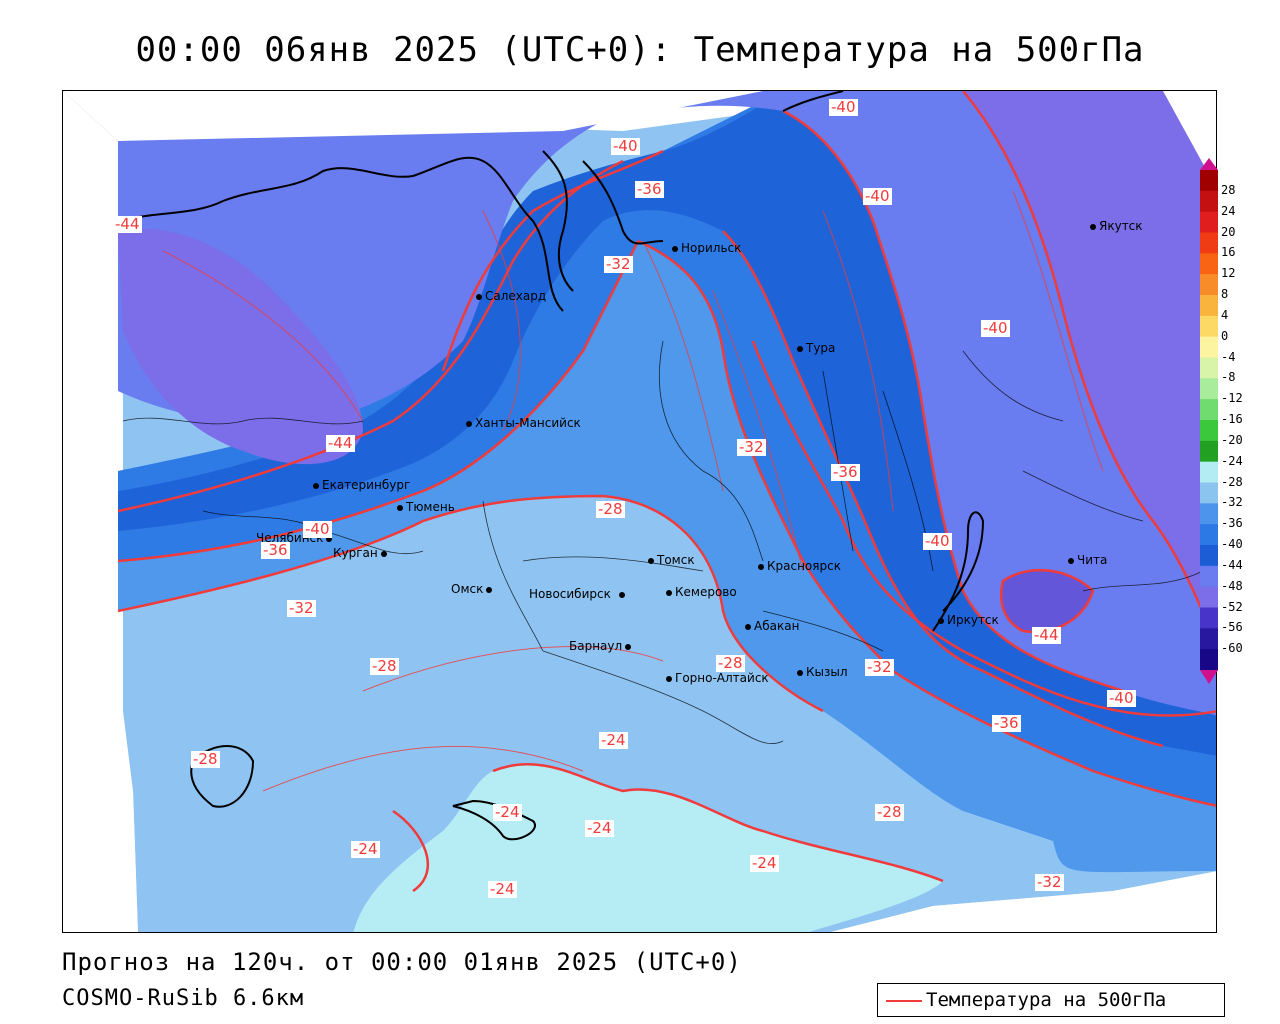  I want to click on scale-tick-label: -16, so click(1232, 419).